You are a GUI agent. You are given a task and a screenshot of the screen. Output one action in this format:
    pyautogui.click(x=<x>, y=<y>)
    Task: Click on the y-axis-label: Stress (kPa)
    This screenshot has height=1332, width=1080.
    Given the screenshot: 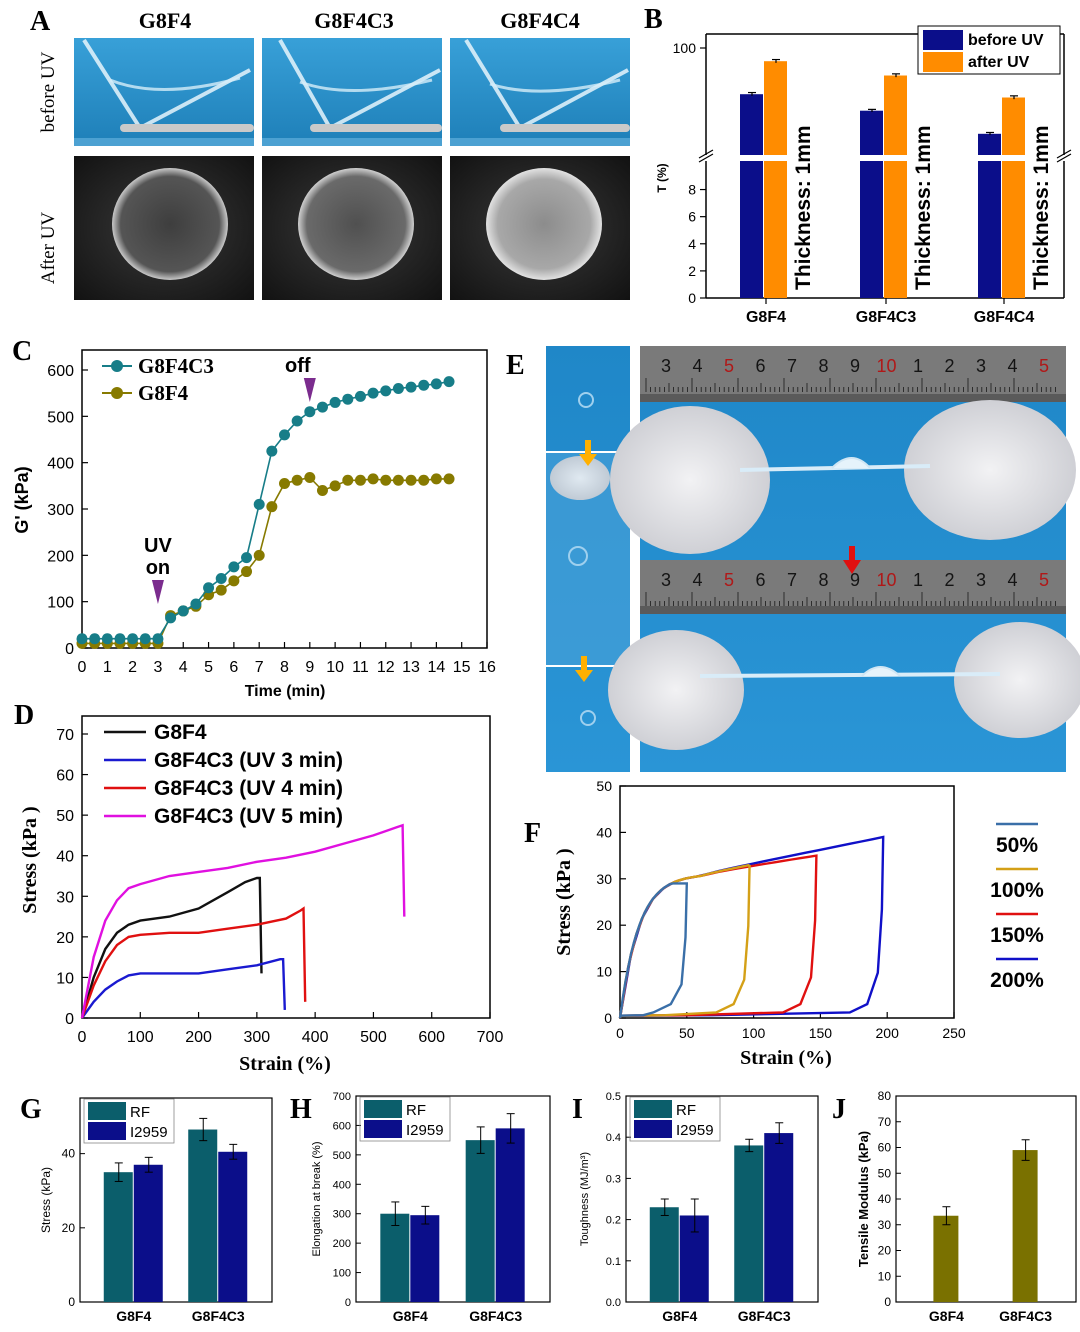 What is the action you would take?
    pyautogui.click(x=46, y=1200)
    